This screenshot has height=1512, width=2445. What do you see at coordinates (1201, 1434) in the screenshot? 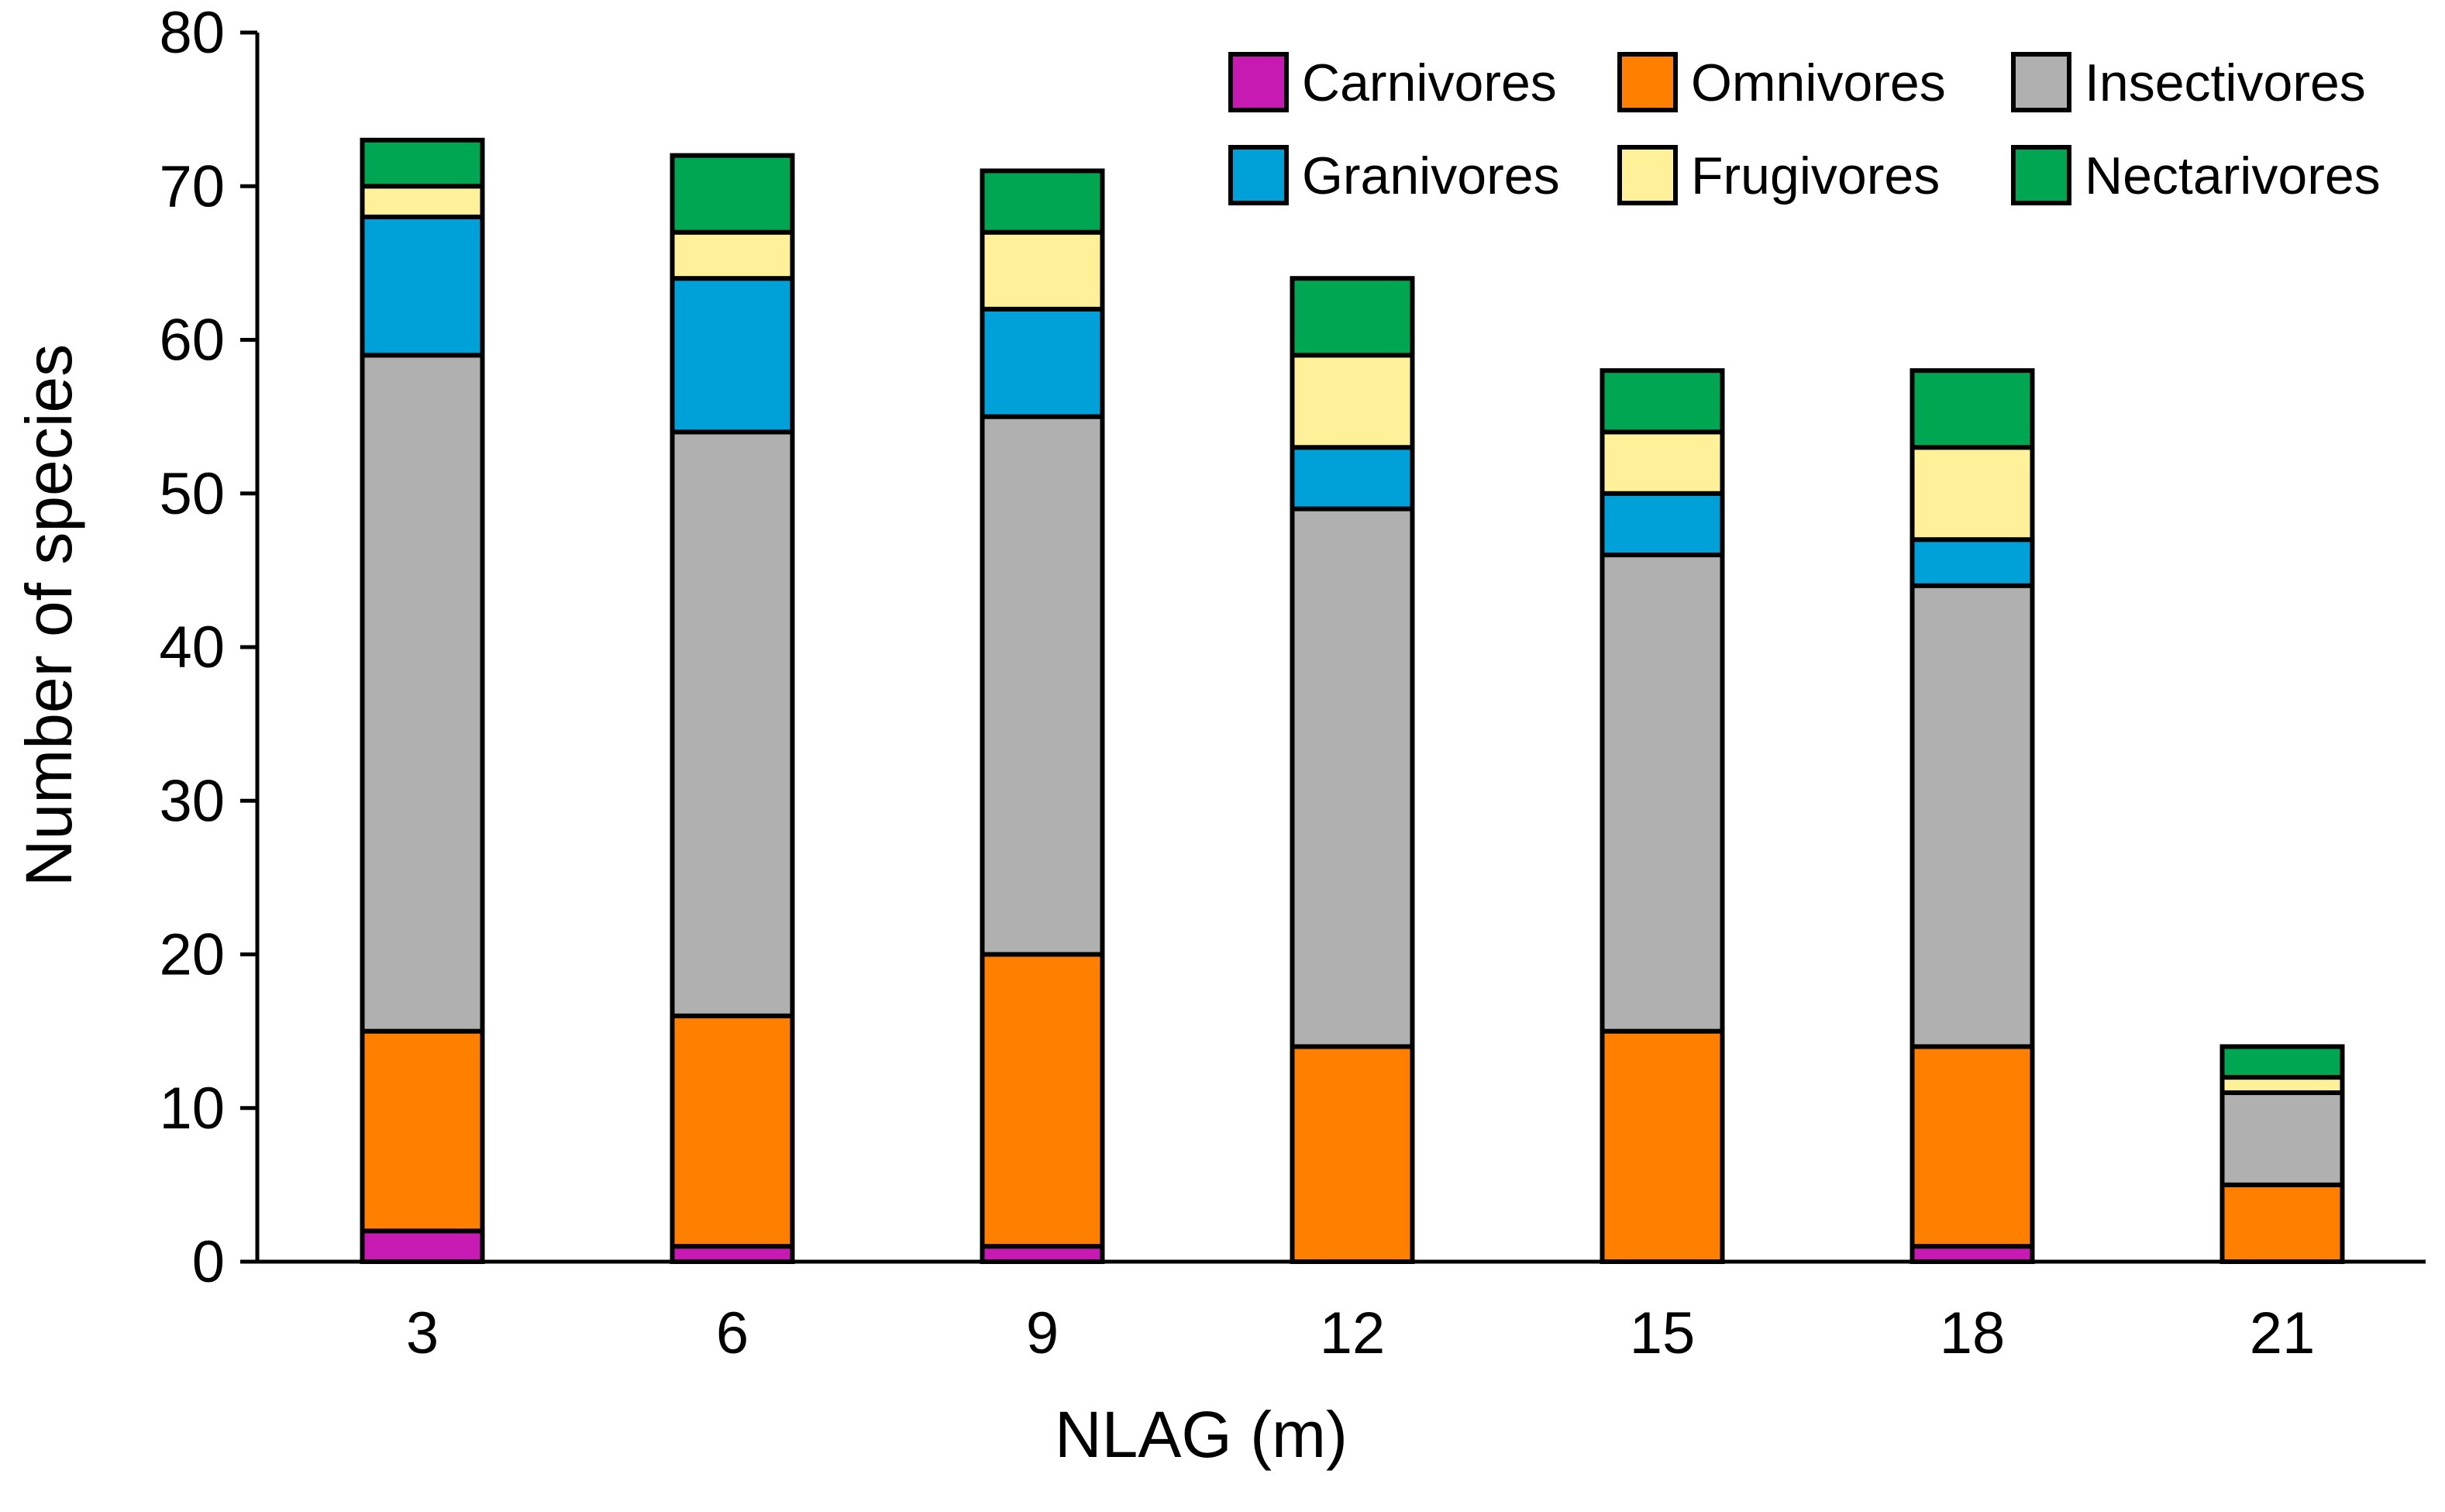
I see `x-axis-title: NLAG (m)` at bounding box center [1201, 1434].